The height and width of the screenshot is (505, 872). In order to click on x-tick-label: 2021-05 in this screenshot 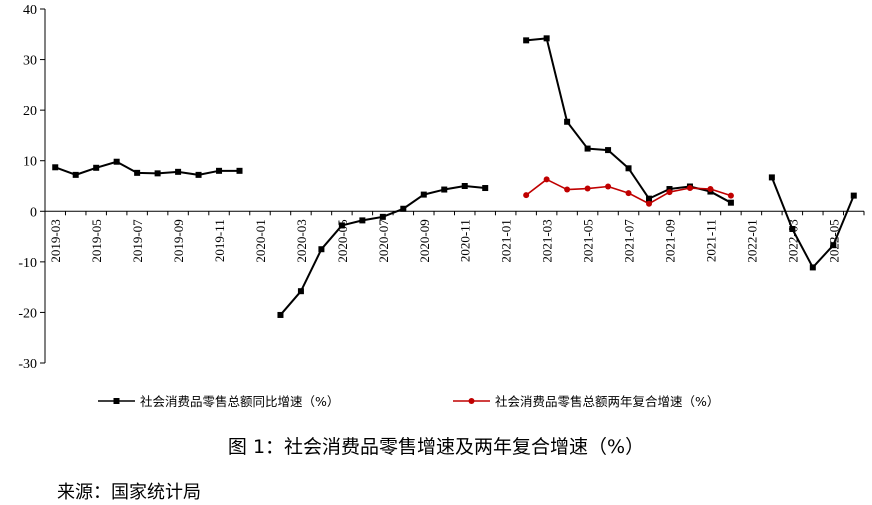, I will do `click(588, 240)`.